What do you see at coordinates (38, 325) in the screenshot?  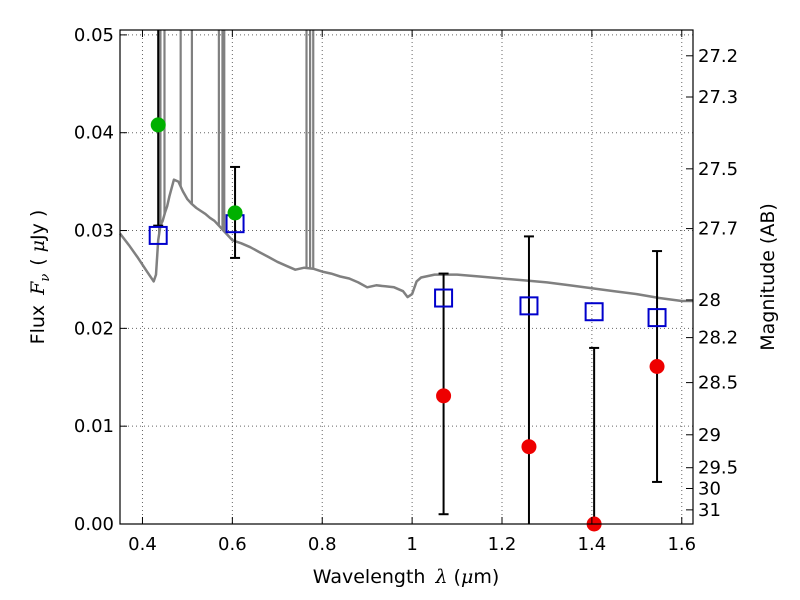 I see `y-axis-title-text: Flux` at bounding box center [38, 325].